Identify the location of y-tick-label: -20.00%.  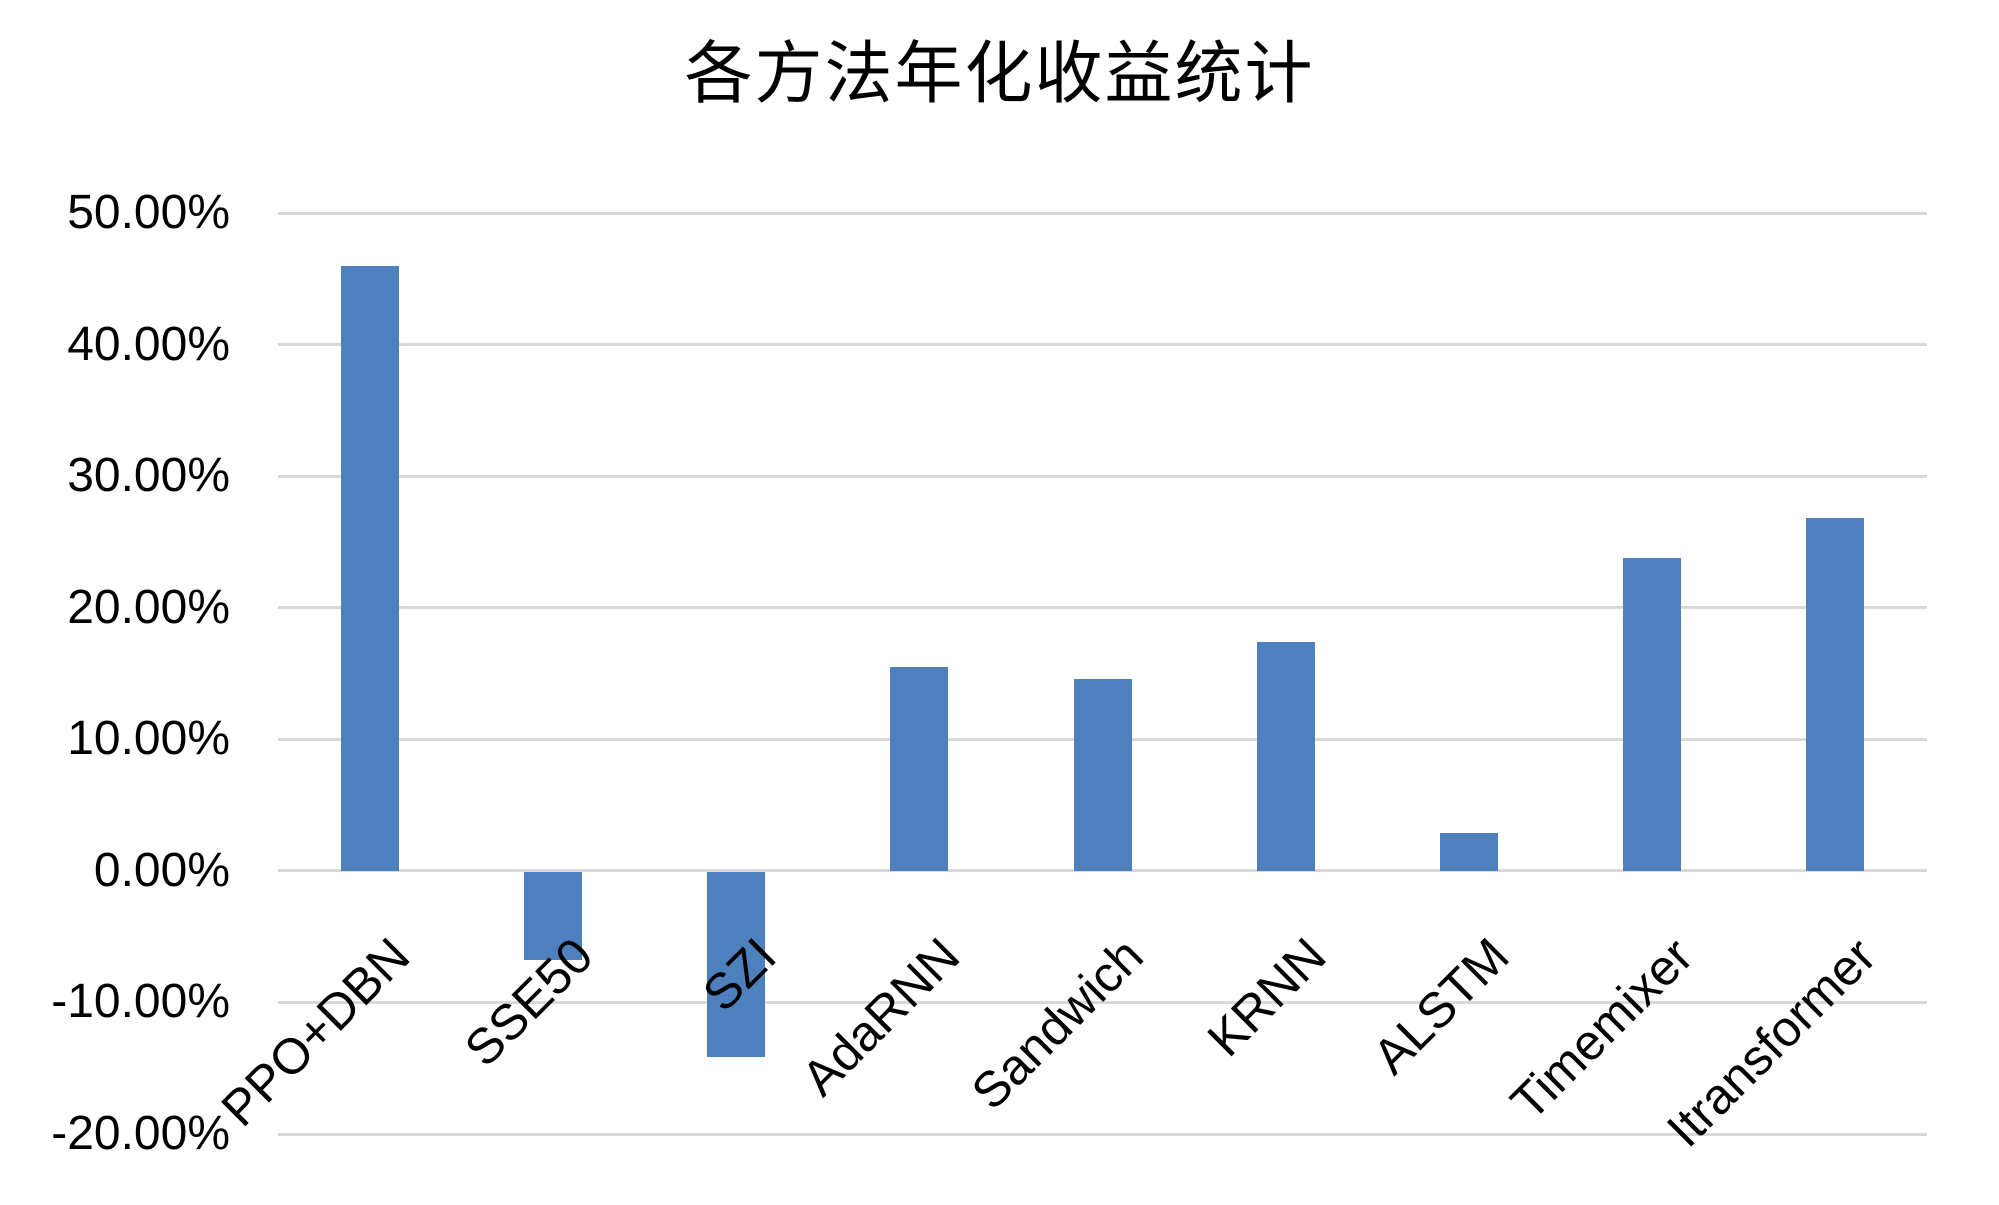
(140, 1133).